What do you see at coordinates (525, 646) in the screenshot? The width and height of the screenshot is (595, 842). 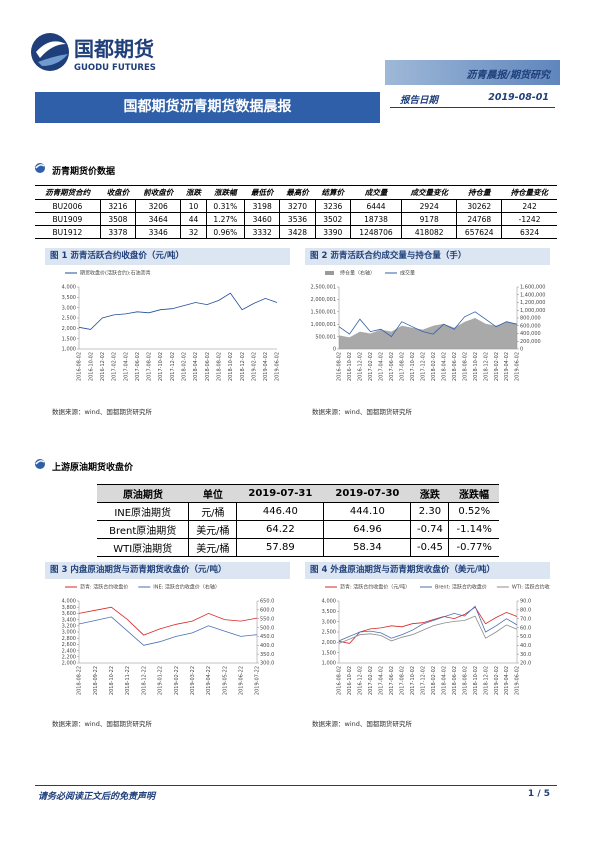 I see `y2-tick-label: 40.0` at bounding box center [525, 646].